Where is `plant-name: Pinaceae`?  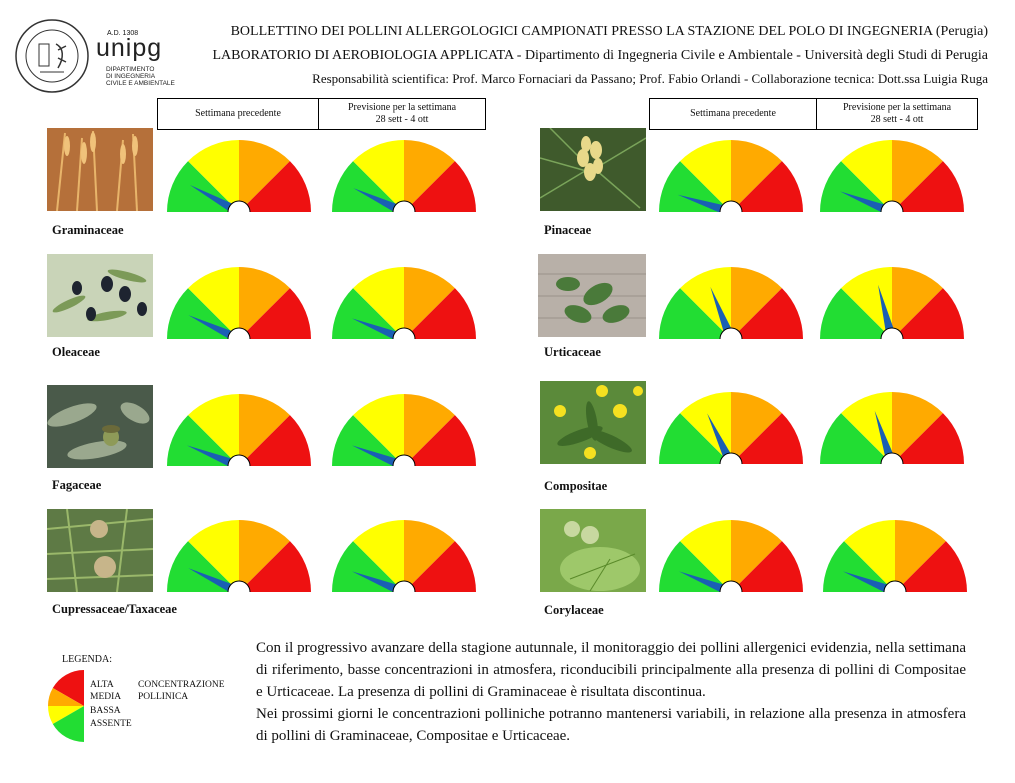
plant-name: Pinaceae is located at coordinates (568, 230).